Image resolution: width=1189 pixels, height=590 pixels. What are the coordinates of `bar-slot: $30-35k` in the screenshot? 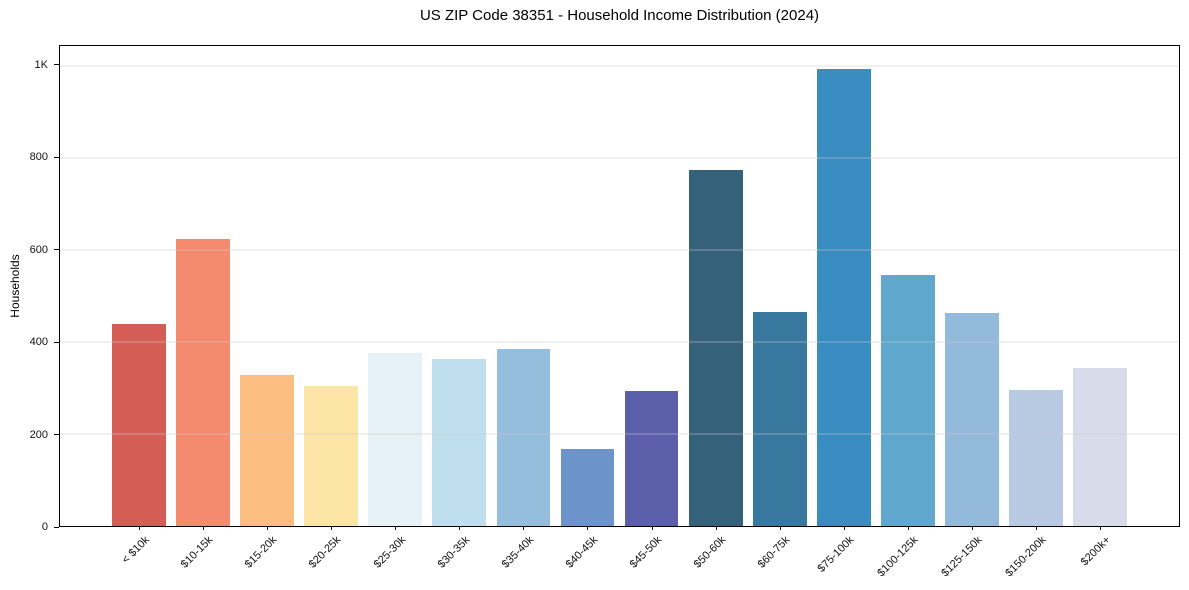 It's located at (459, 308).